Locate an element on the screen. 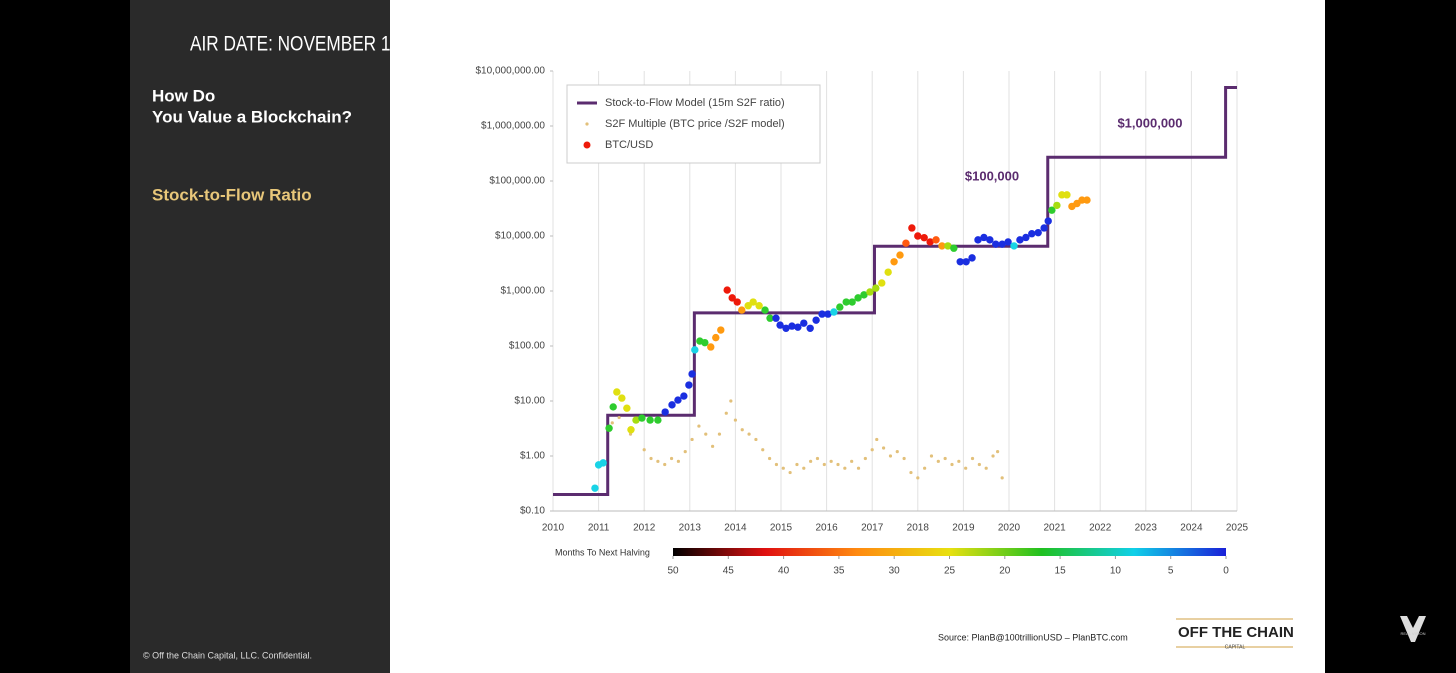 The image size is (1456, 673). legend-label: S2F Multiple (BTC price /S2F model) is located at coordinates (695, 124).